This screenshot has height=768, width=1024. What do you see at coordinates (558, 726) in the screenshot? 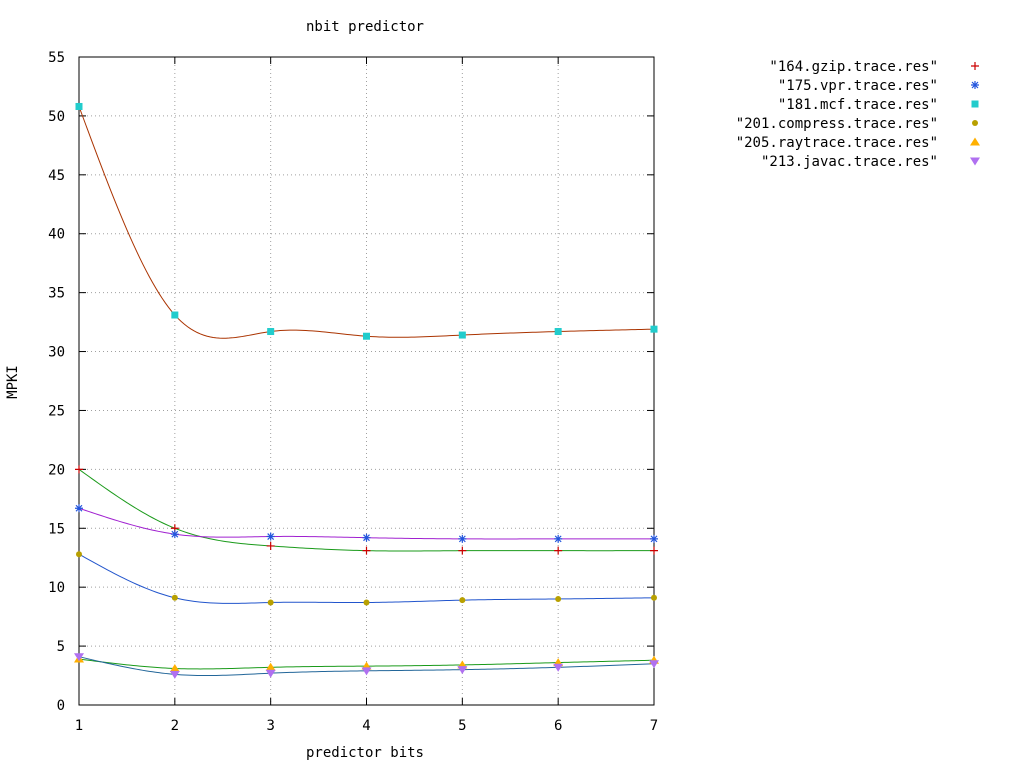
I see `x-tick-label: 6` at bounding box center [558, 726].